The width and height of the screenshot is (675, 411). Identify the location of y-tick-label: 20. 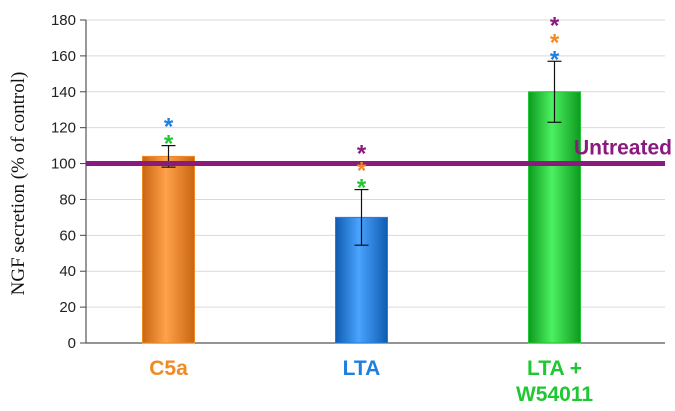
(67, 307).